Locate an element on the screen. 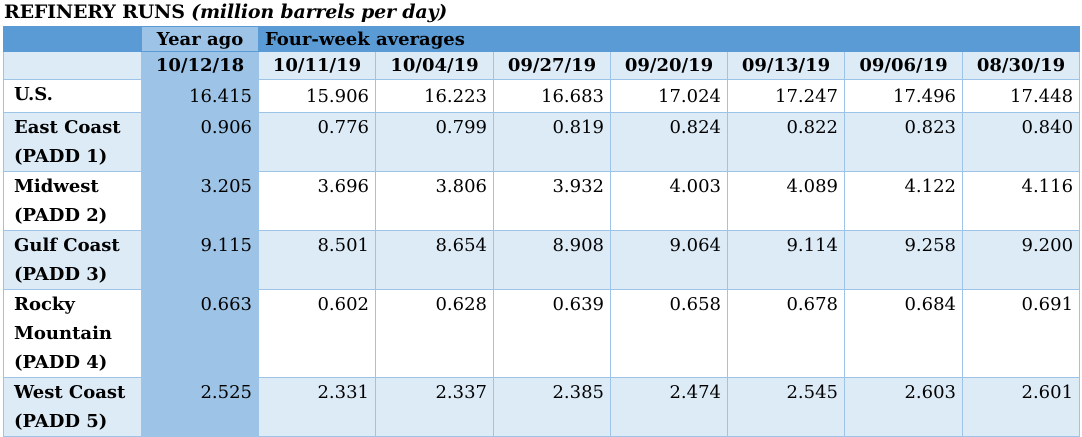 Image resolution: width=1082 pixels, height=437 pixels. table-title: REFINERY RUNS (million barrels per day) is located at coordinates (225, 12).